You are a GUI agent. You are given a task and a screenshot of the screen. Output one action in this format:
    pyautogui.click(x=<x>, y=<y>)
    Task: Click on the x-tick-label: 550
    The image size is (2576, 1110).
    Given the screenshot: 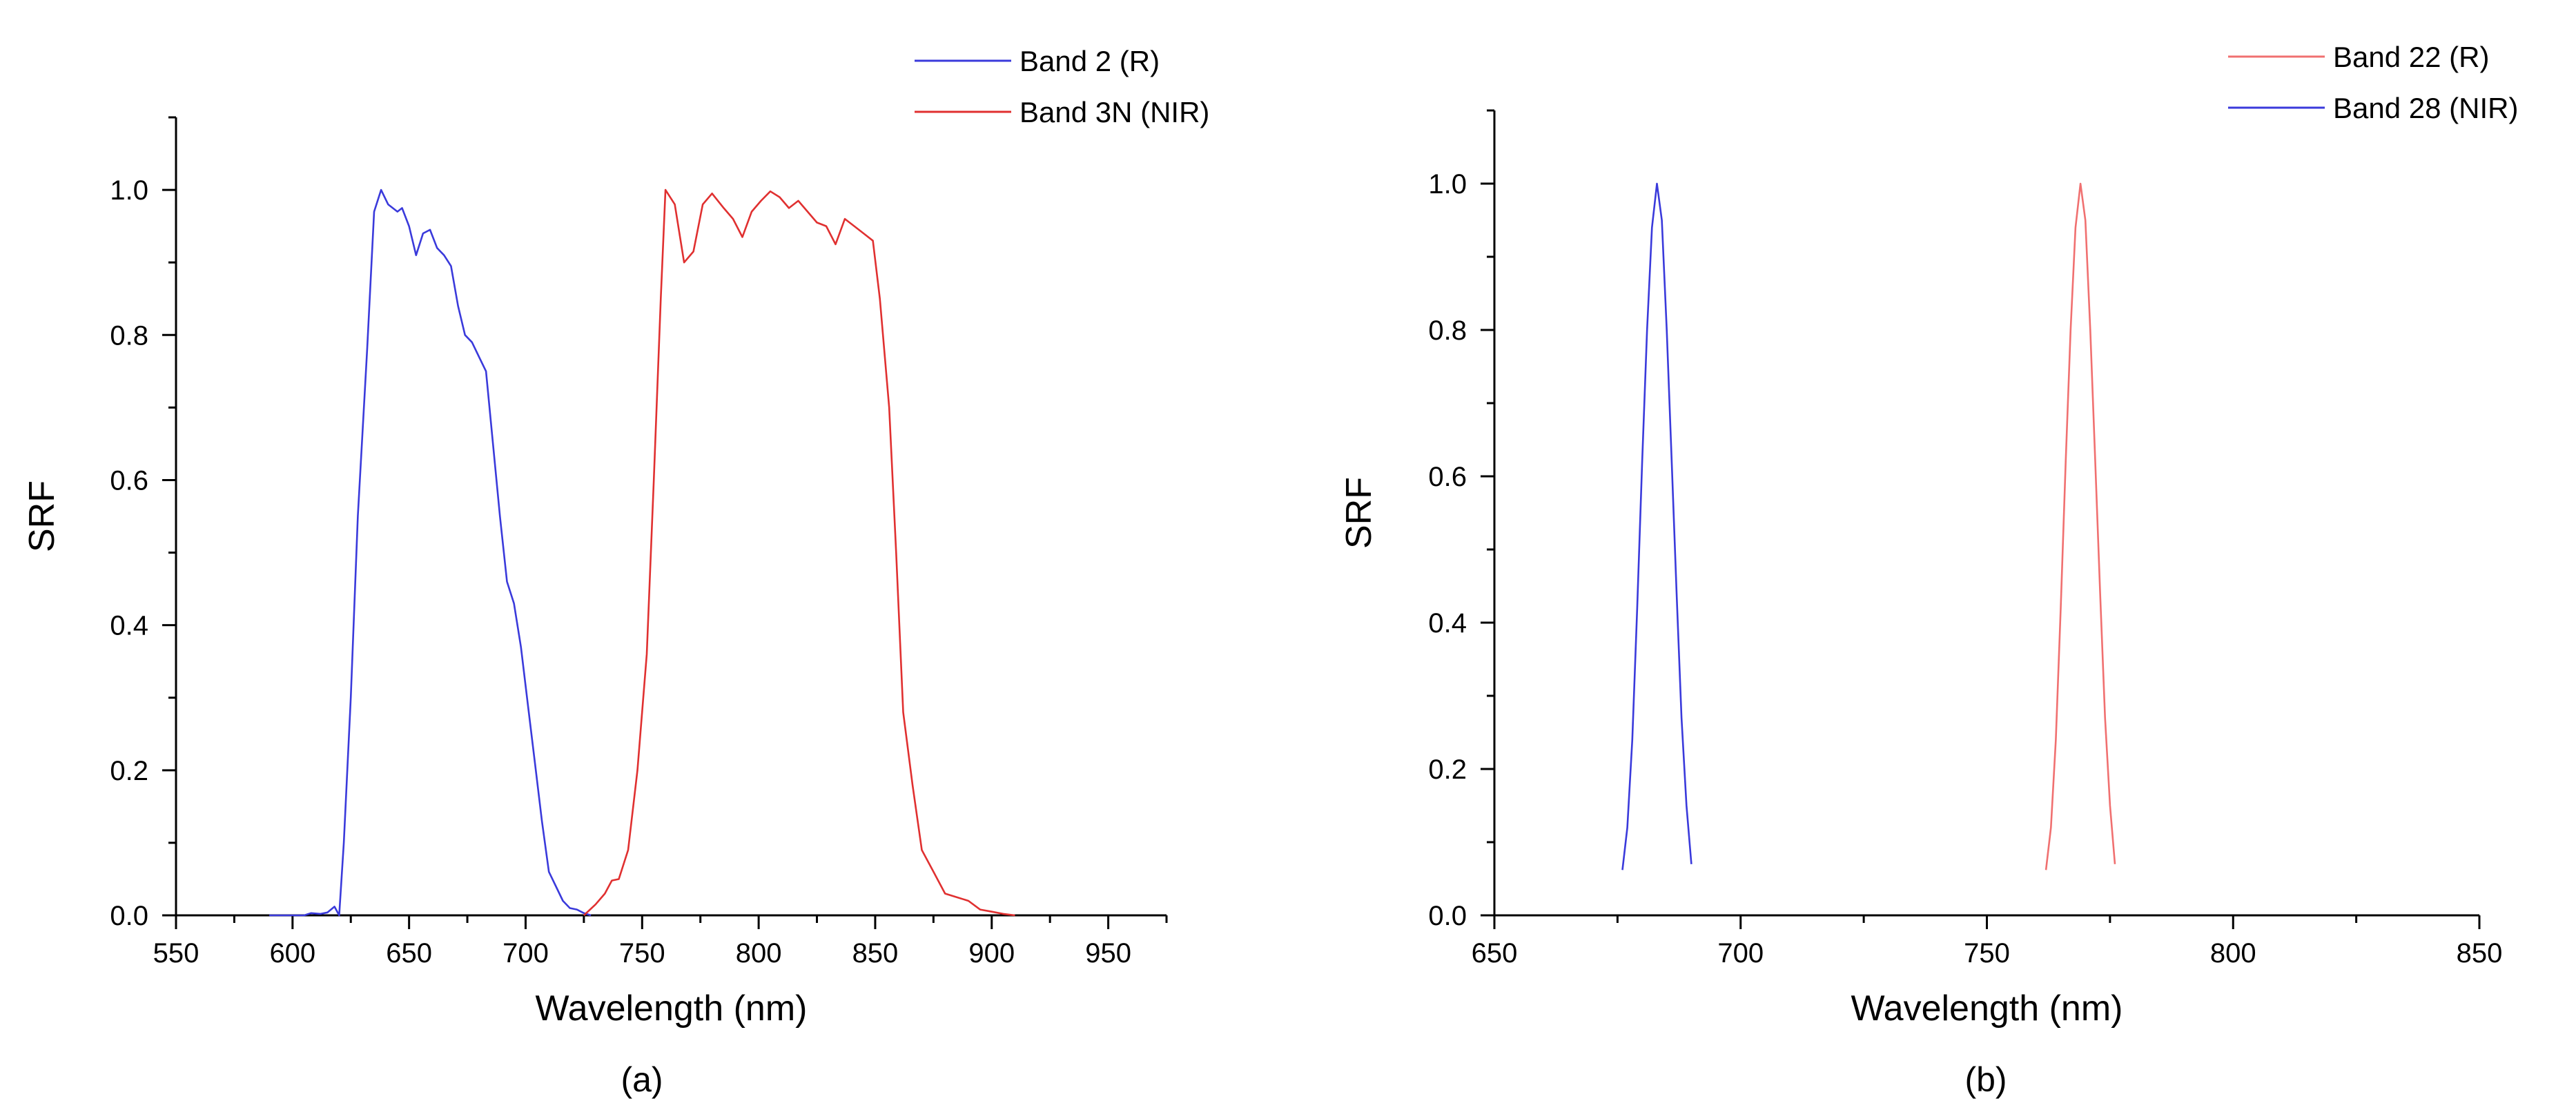 What is the action you would take?
    pyautogui.click(x=176, y=953)
    